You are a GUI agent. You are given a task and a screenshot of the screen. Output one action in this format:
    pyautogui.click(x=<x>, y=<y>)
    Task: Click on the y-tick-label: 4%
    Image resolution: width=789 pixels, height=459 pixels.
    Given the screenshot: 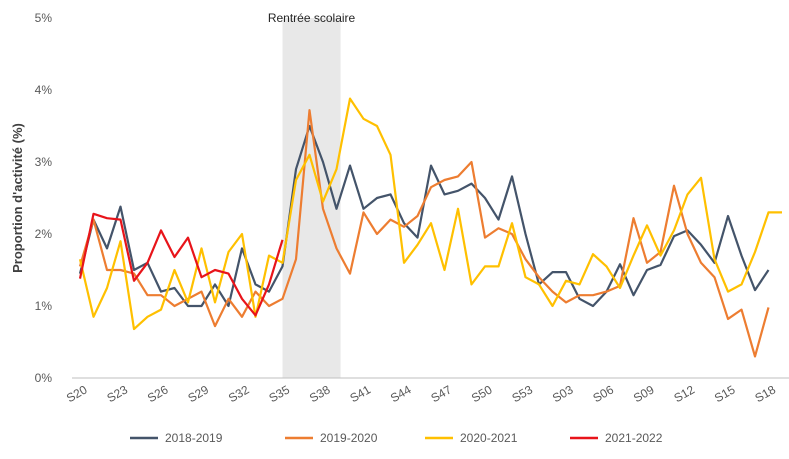 What is the action you would take?
    pyautogui.click(x=44, y=90)
    